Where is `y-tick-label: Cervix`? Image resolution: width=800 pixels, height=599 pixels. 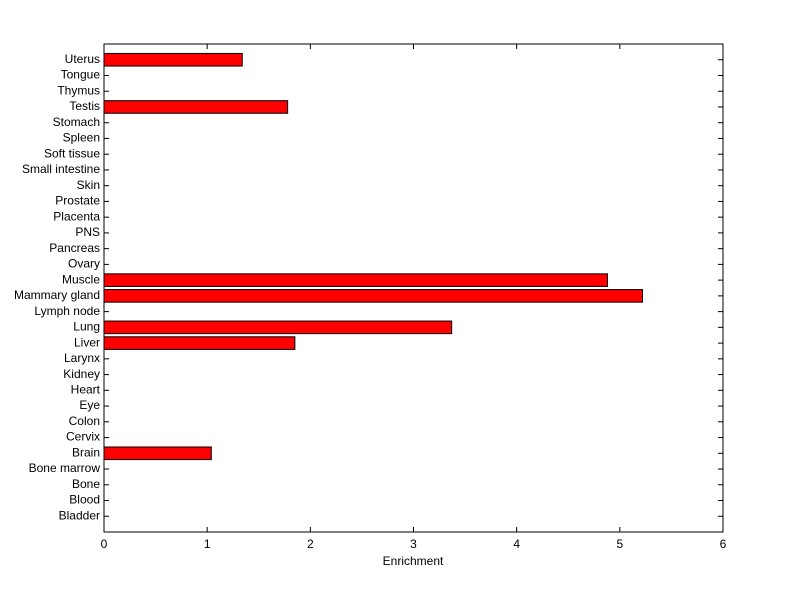 y-tick-label: Cervix is located at coordinates (83, 437).